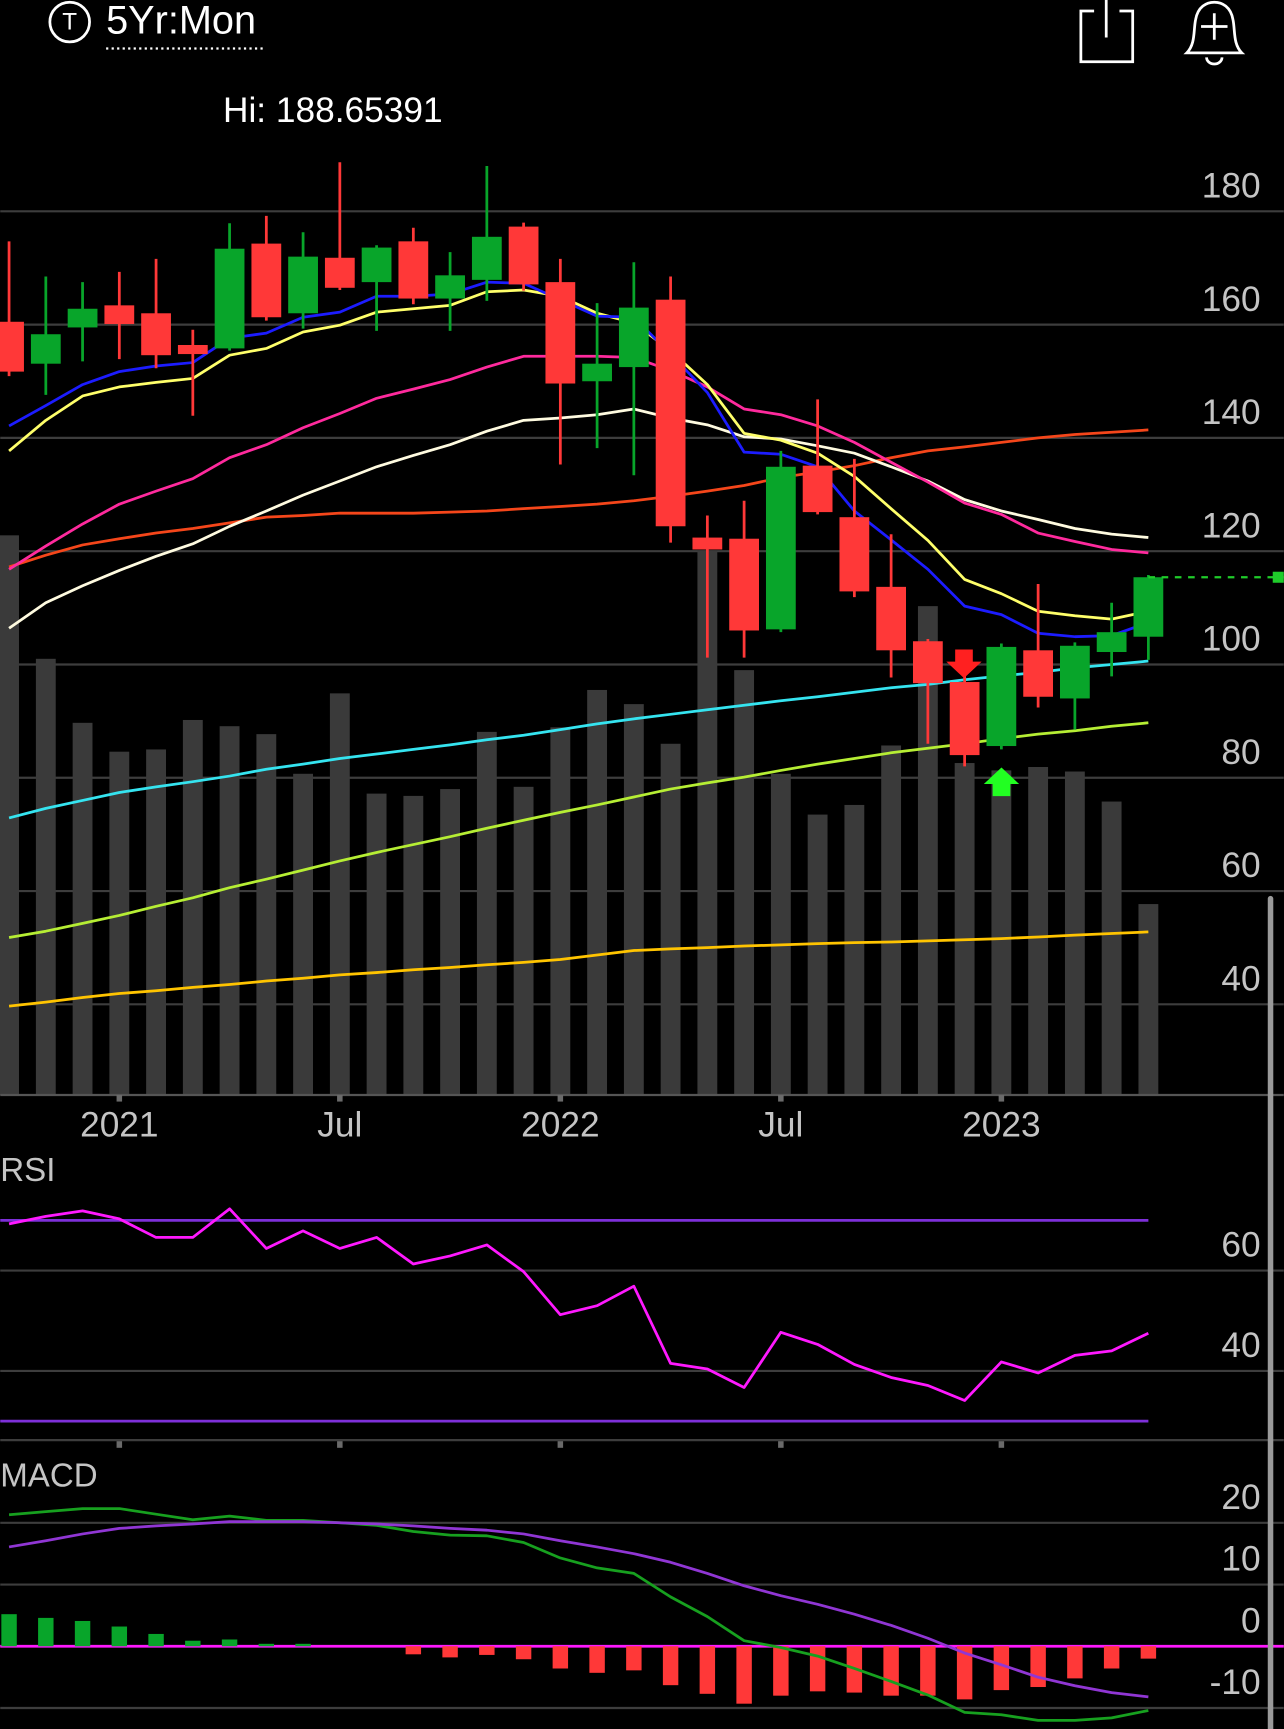 This screenshot has height=1729, width=1284. I want to click on bell-plus, so click(1214, 26).